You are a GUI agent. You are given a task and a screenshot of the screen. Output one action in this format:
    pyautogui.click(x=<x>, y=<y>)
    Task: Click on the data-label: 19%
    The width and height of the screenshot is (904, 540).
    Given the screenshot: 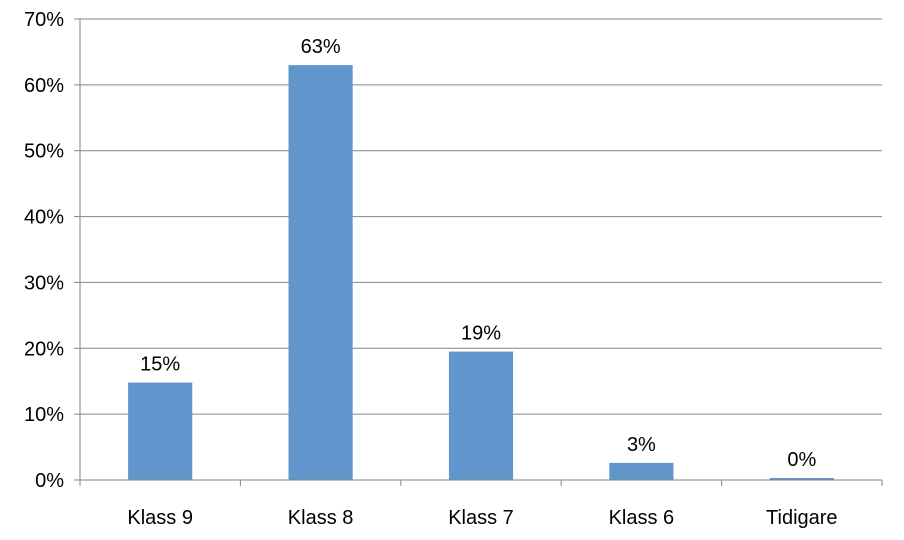 What is the action you would take?
    pyautogui.click(x=481, y=334)
    